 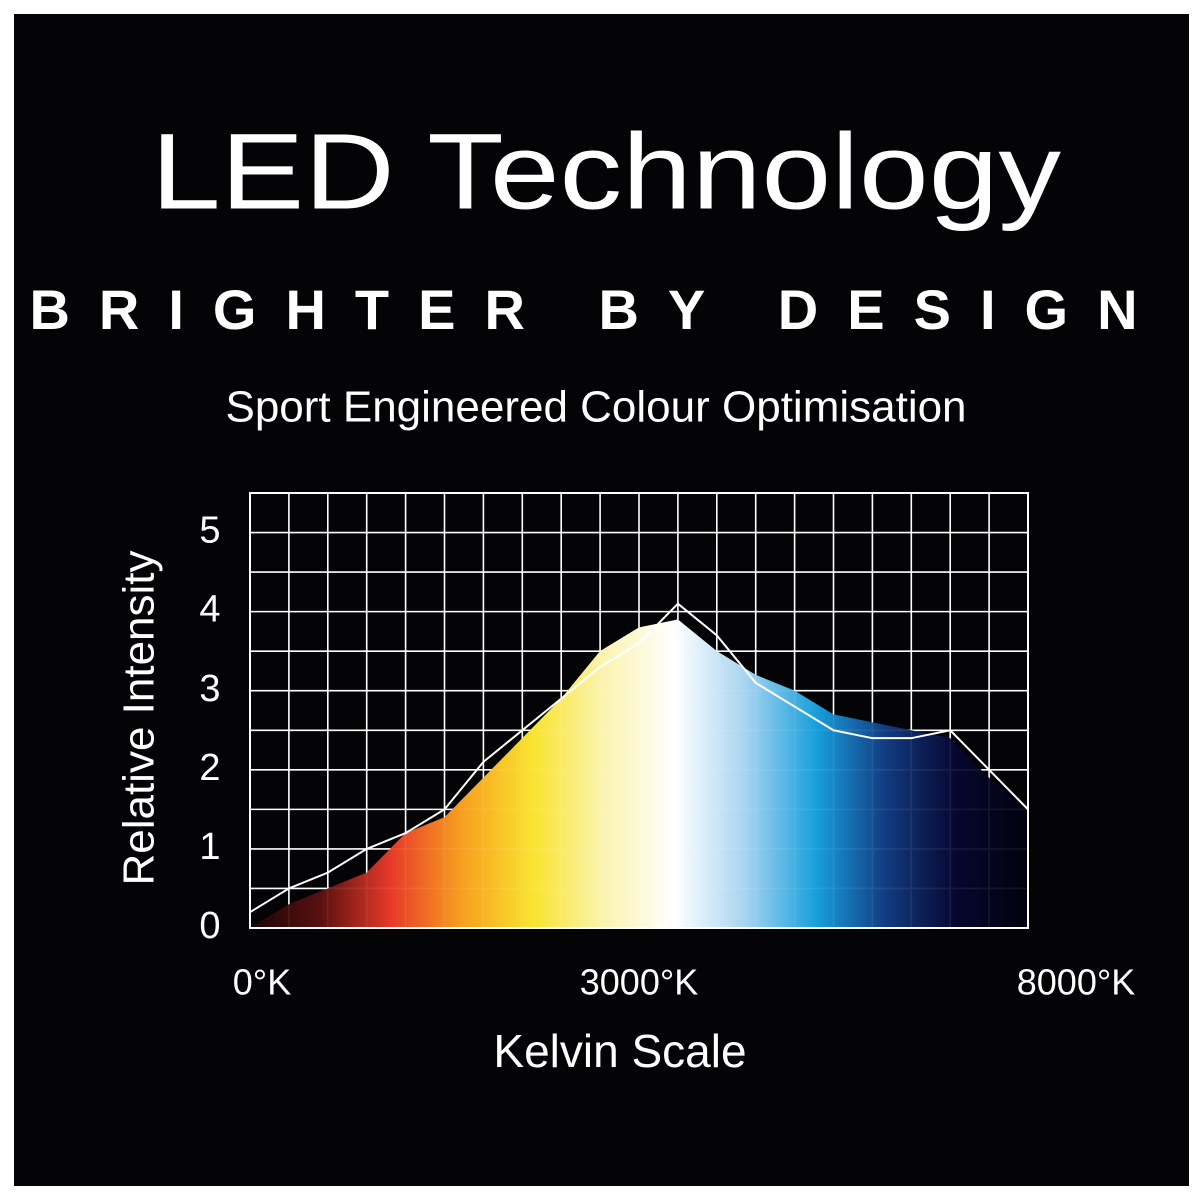 What do you see at coordinates (209, 926) in the screenshot?
I see `y-tick-label: 0` at bounding box center [209, 926].